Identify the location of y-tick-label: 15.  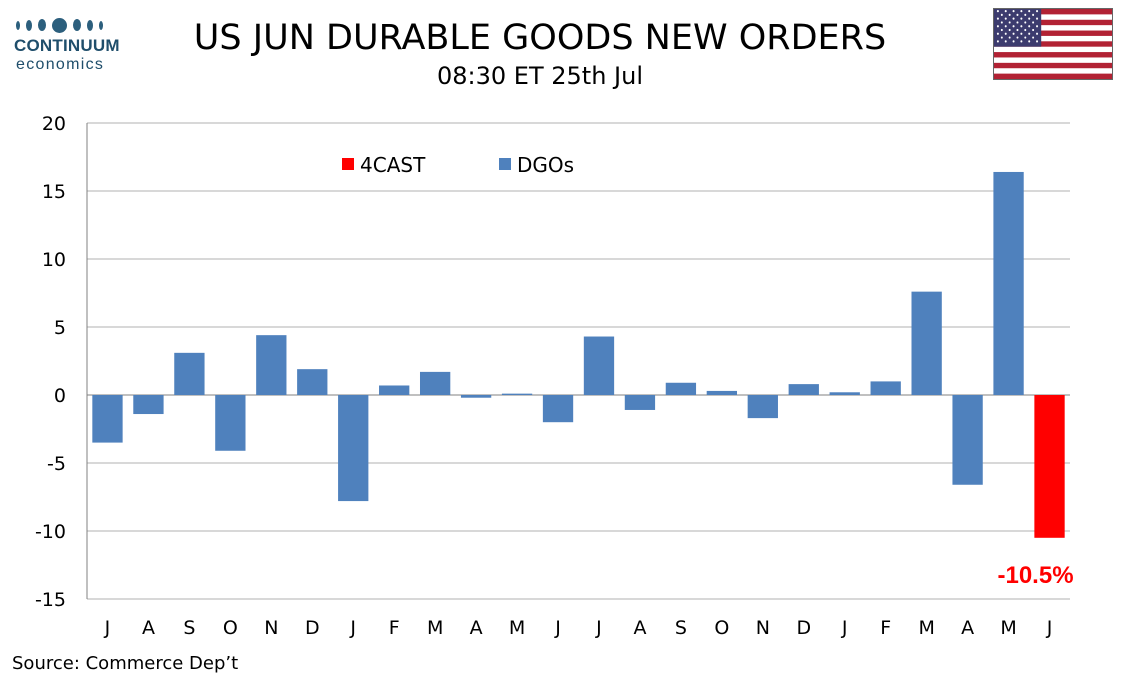
(54, 192).